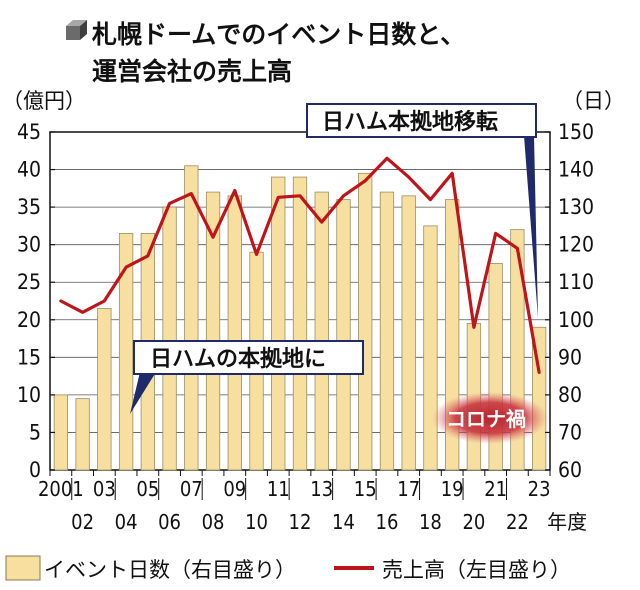 The height and width of the screenshot is (590, 640). Describe the element at coordinates (265, 53) in the screenshot. I see `title-block: 札幌ドームでのイベント日数と、 運営会社の売上高` at that location.